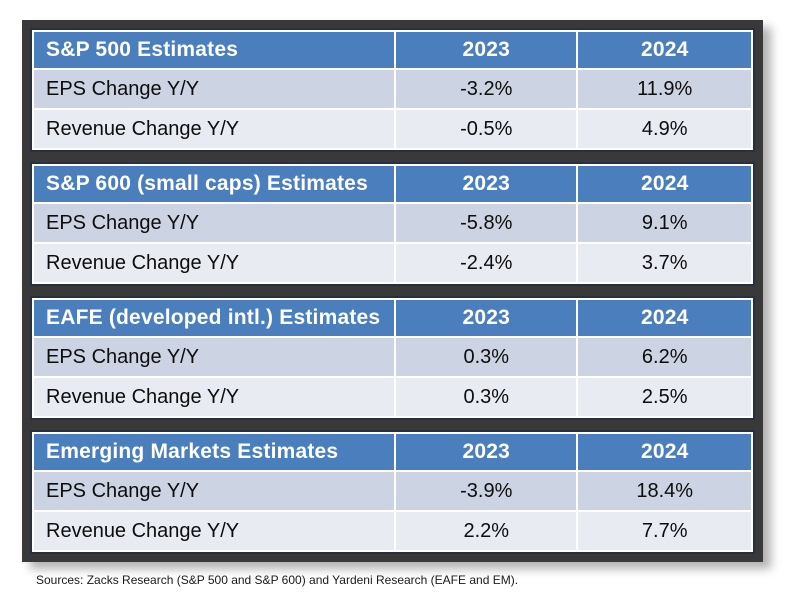 Image resolution: width=800 pixels, height=605 pixels. I want to click on table-row: EPS Change Y/Y -3.2% 11.9%, so click(392, 89).